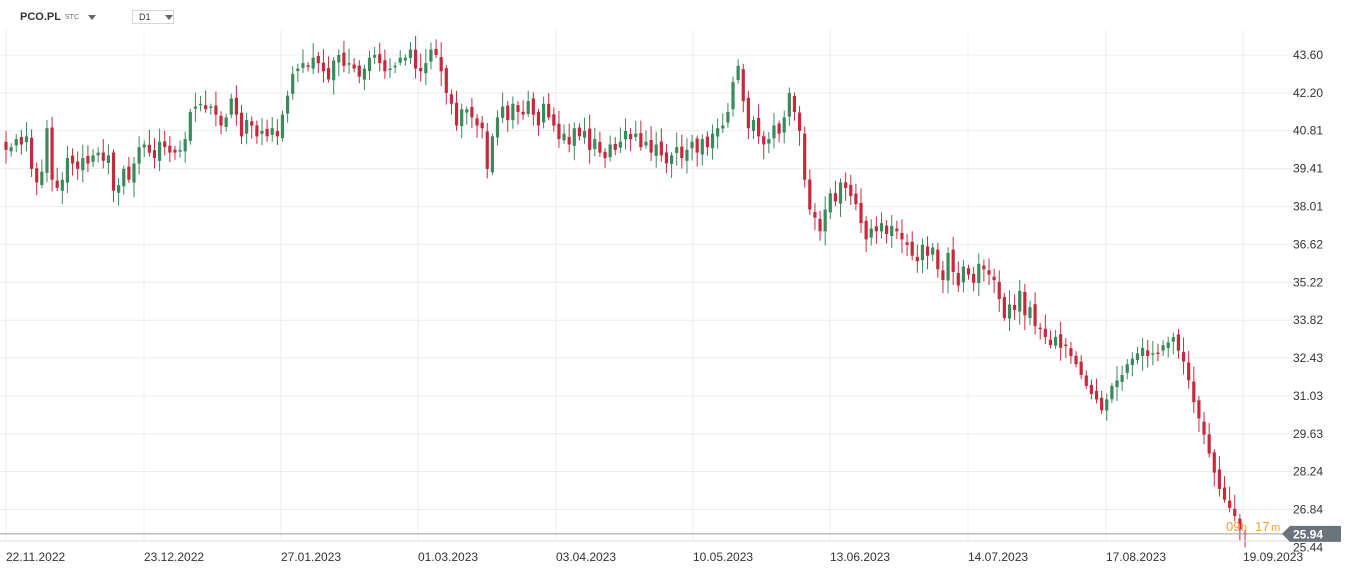 Image resolution: width=1353 pixels, height=574 pixels. I want to click on y-tick-label: 26.84, so click(1308, 510).